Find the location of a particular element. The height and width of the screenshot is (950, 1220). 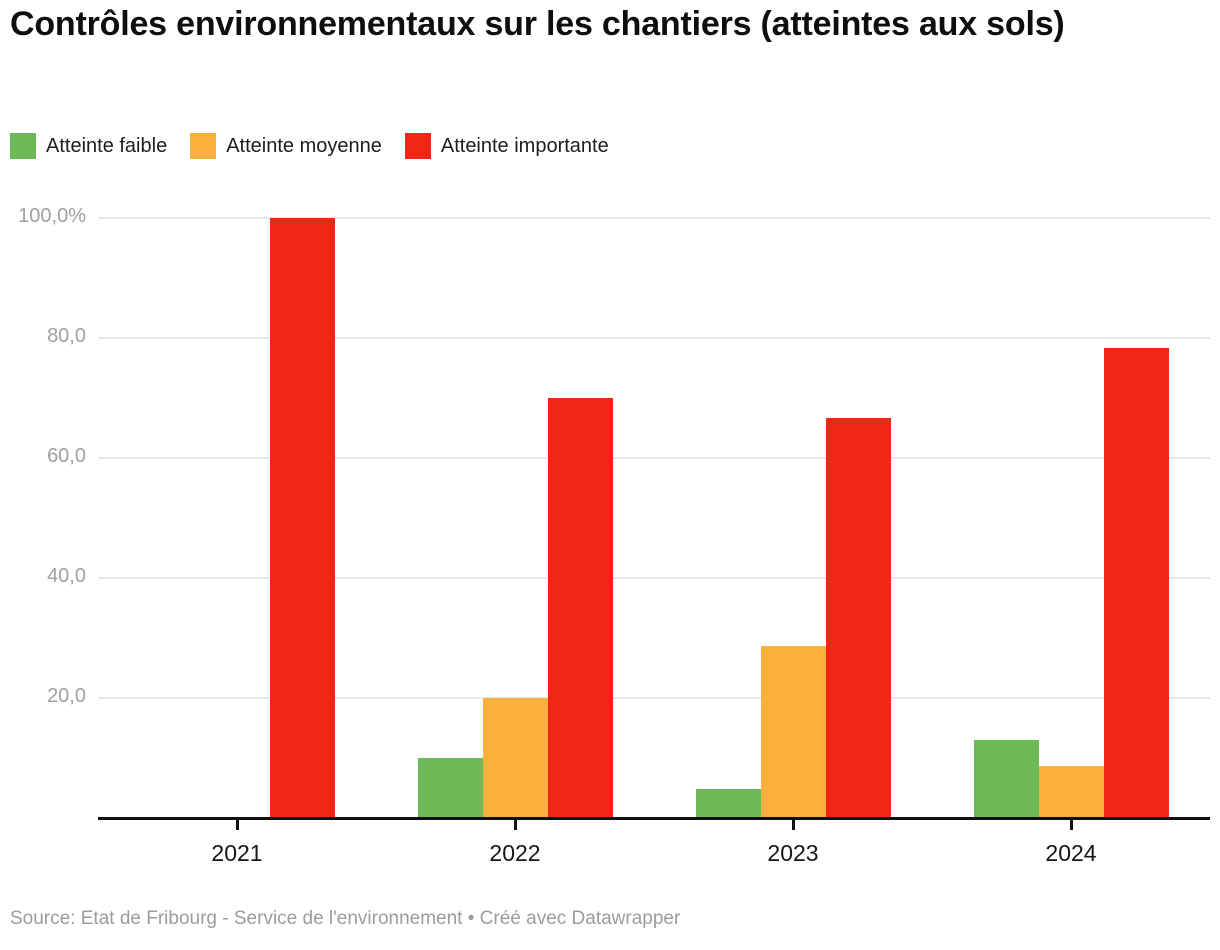

x-axis-label-2024: 2024 is located at coordinates (1071, 853).